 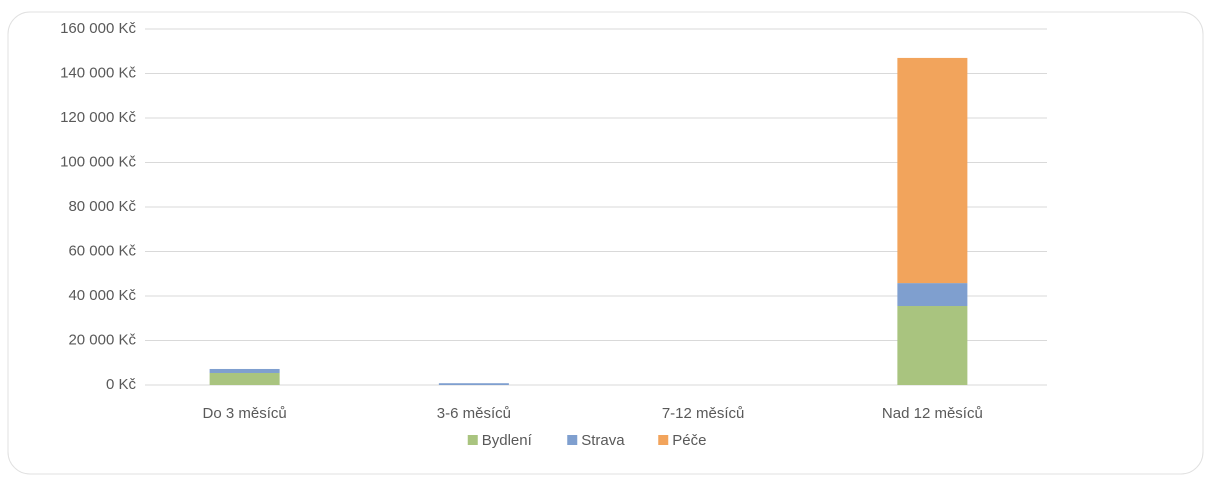 I want to click on y-tick-label: 60 000 Kč, so click(x=102, y=250).